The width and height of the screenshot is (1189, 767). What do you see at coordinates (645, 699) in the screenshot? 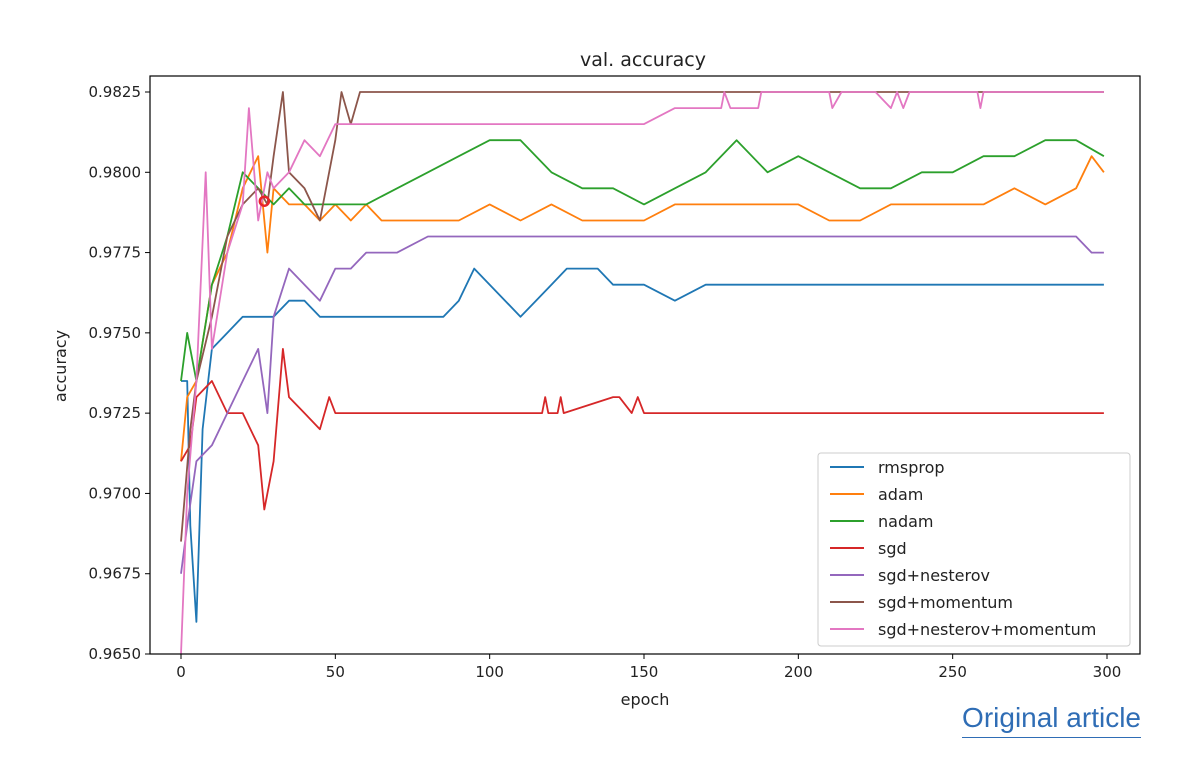
I see `x-axis-label: epoch` at bounding box center [645, 699].